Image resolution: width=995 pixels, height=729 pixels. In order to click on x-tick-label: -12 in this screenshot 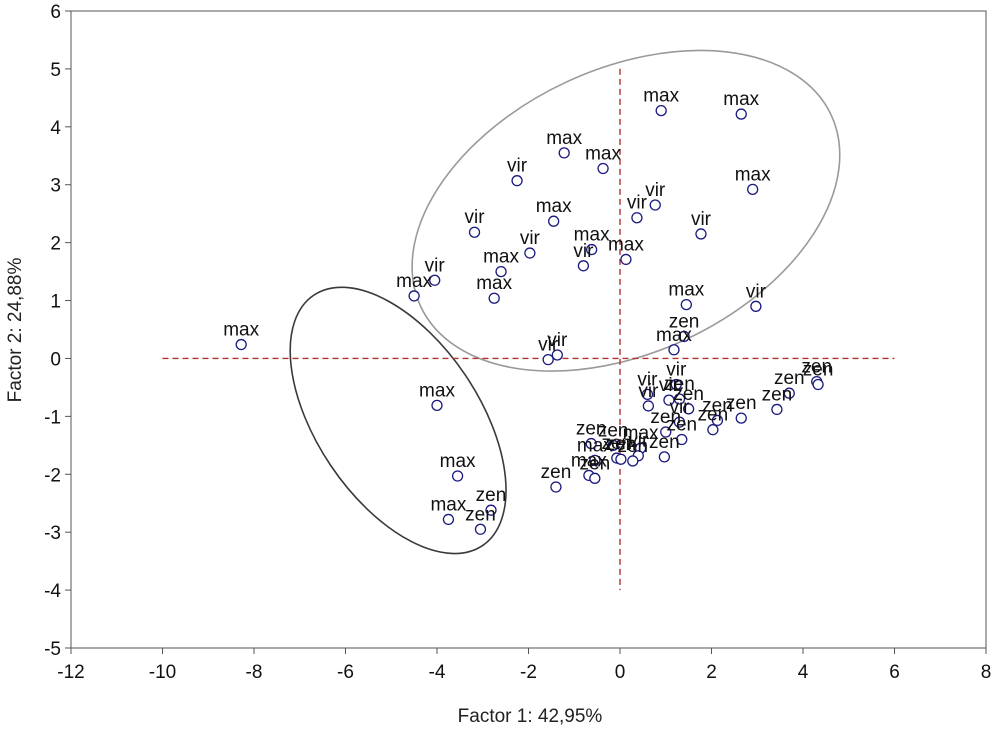, I will do `click(70, 672)`.